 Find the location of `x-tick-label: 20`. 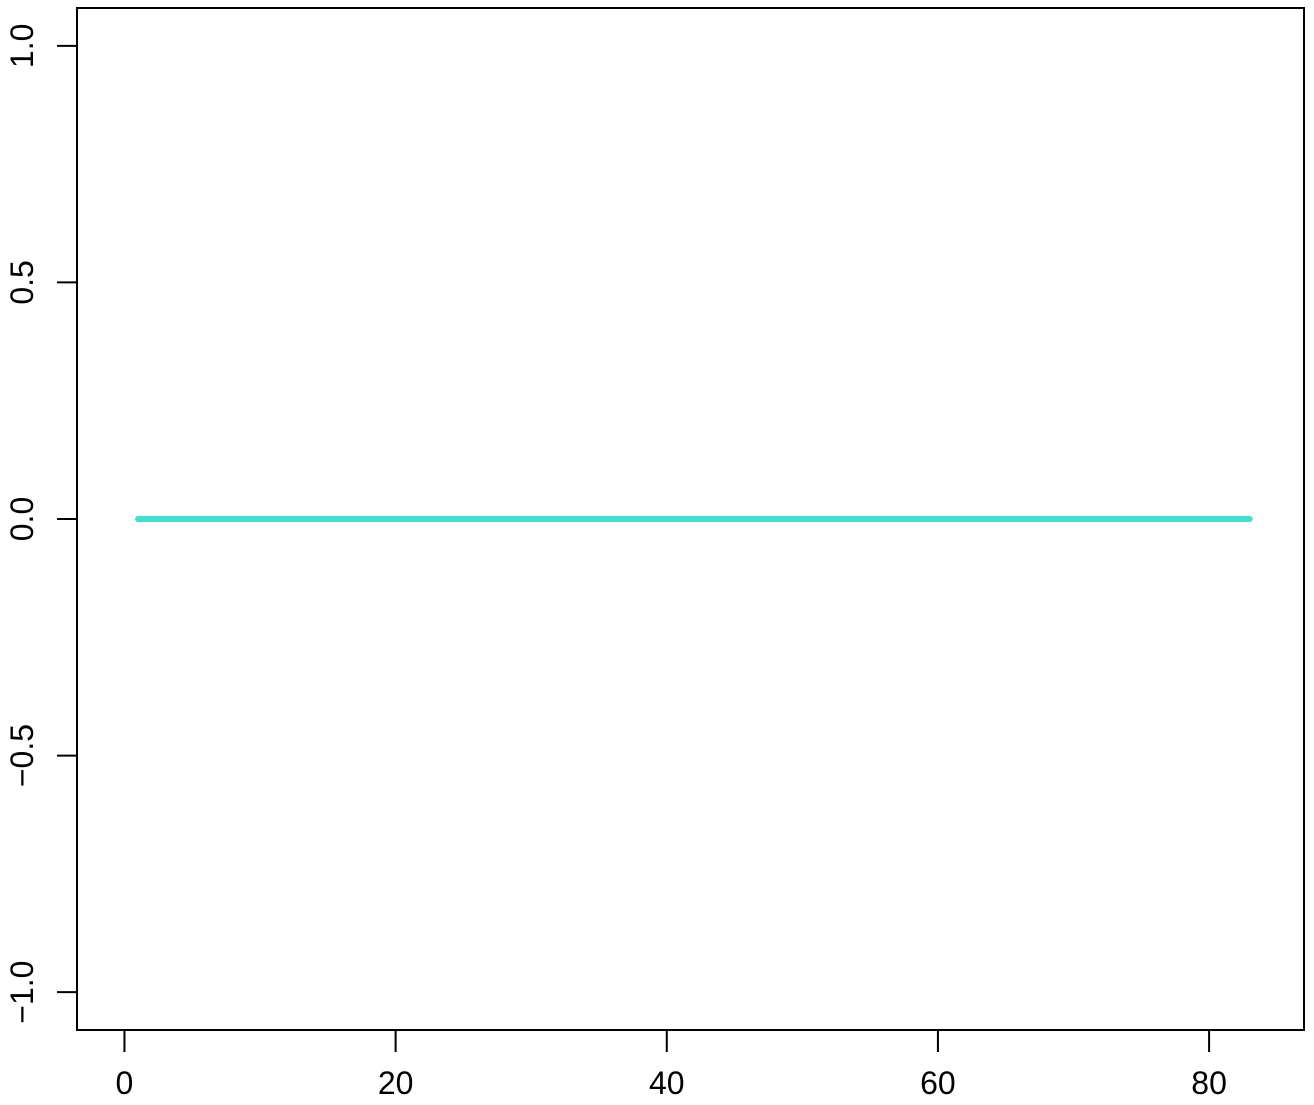

x-tick-label: 20 is located at coordinates (396, 1083).